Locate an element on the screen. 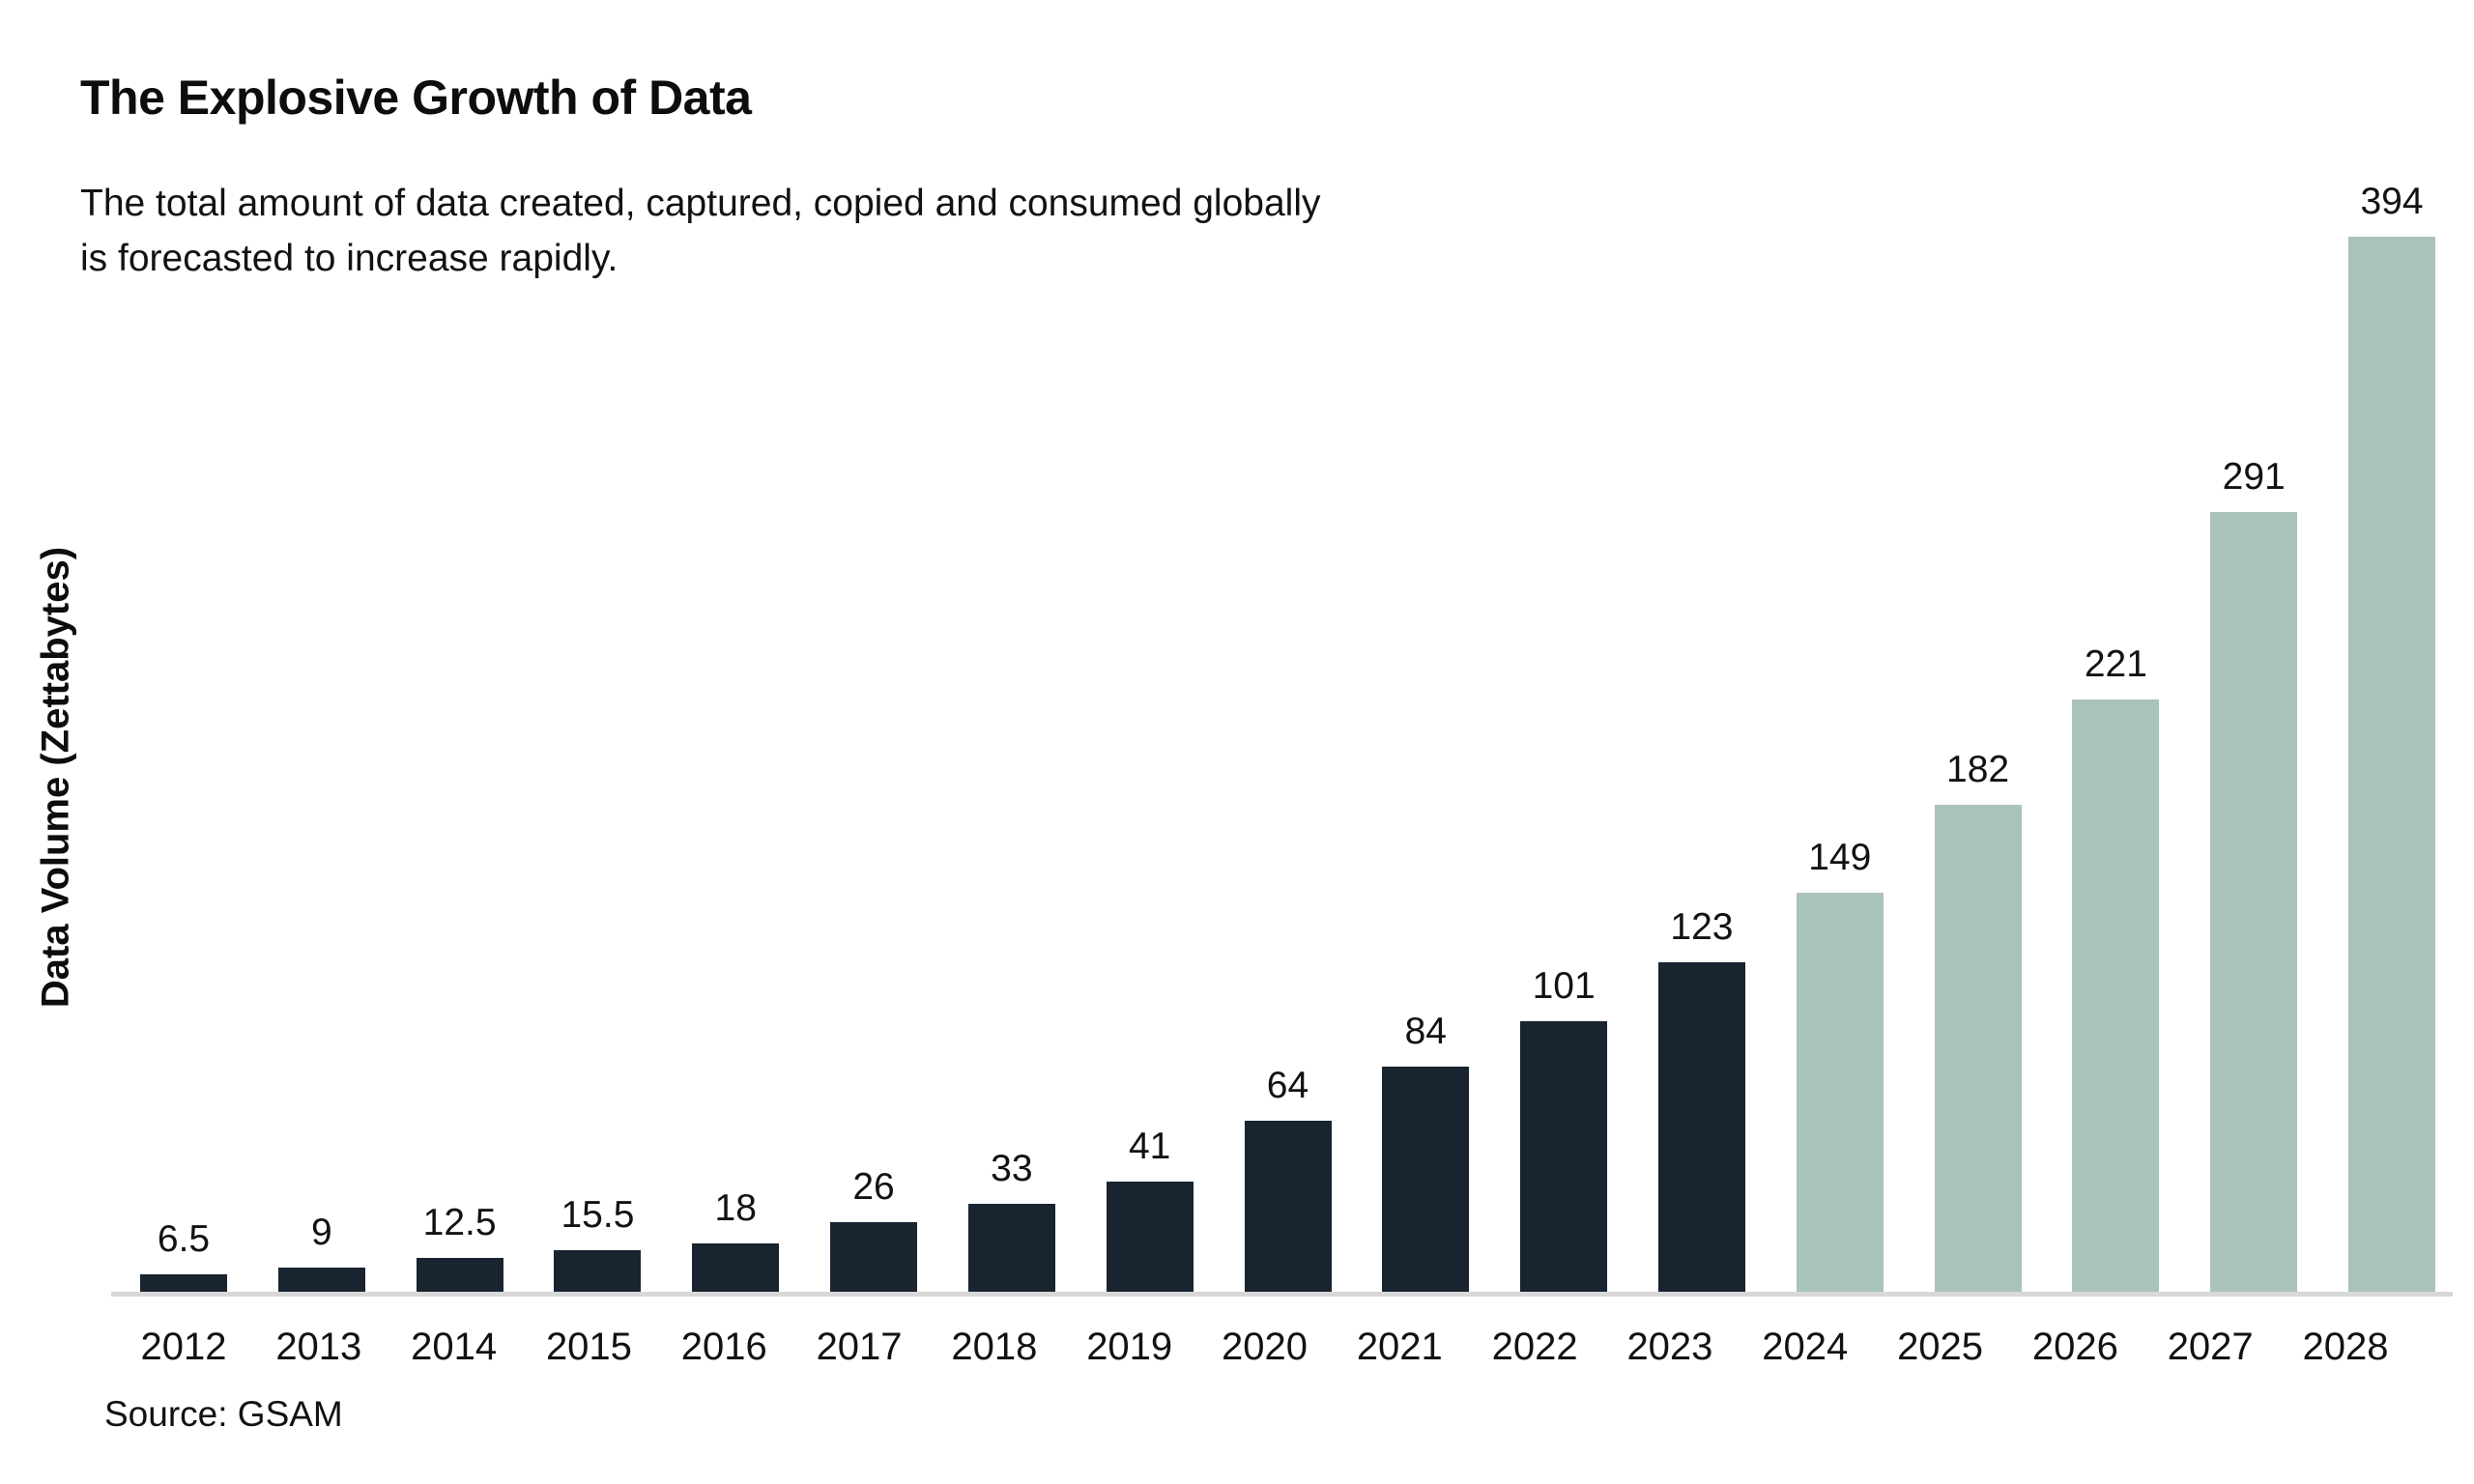 The width and height of the screenshot is (2474, 1484). bar-2021-actual is located at coordinates (1426, 1179).